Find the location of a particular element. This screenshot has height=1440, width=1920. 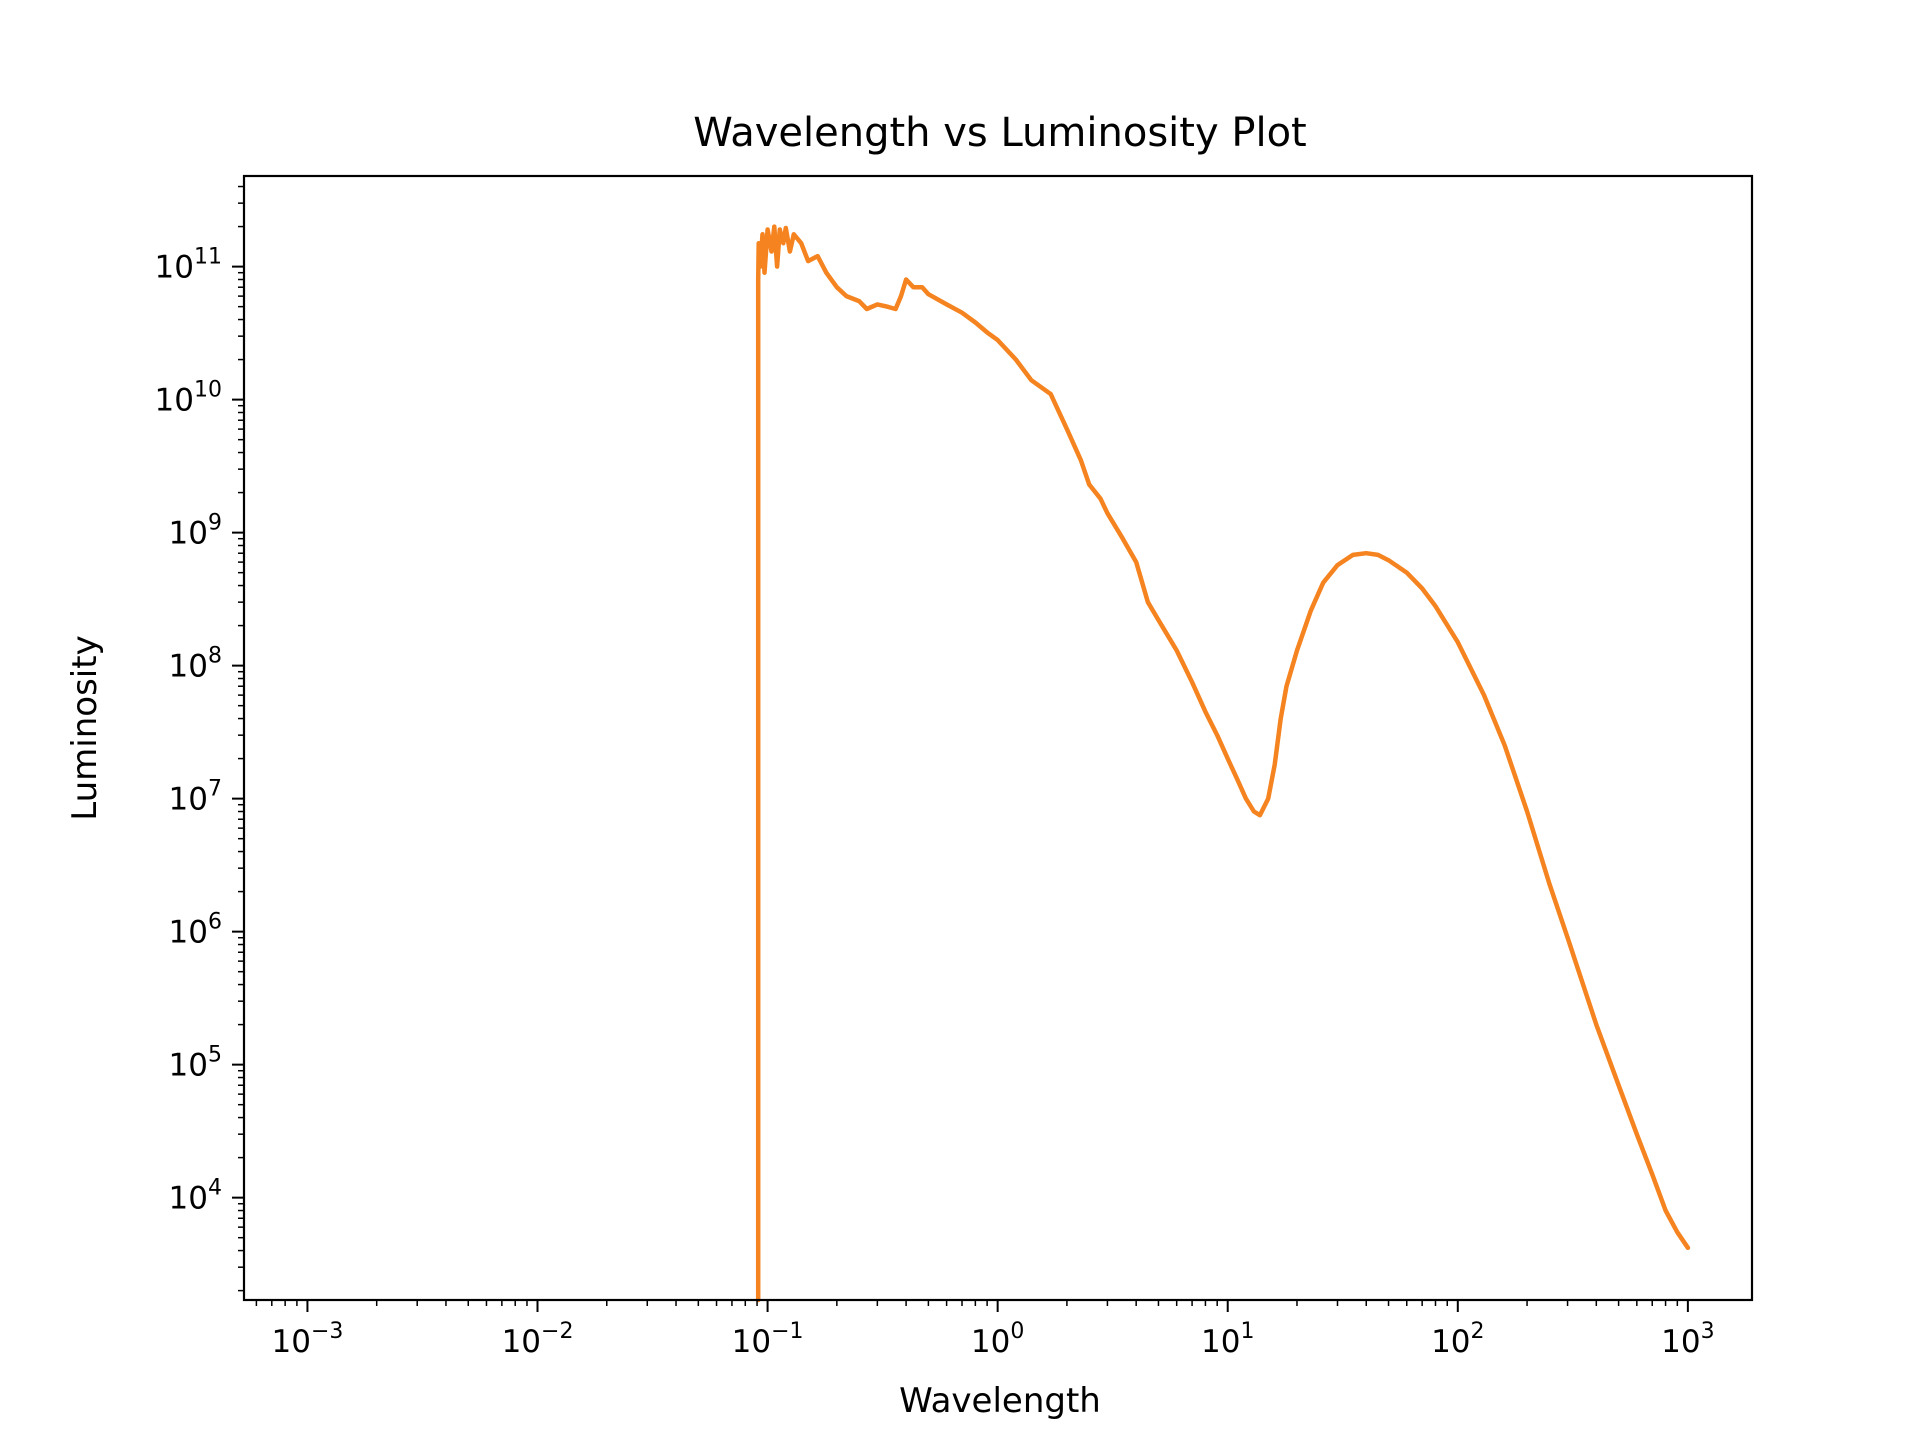

y-tick-label: 10¹¹ is located at coordinates (188, 265).